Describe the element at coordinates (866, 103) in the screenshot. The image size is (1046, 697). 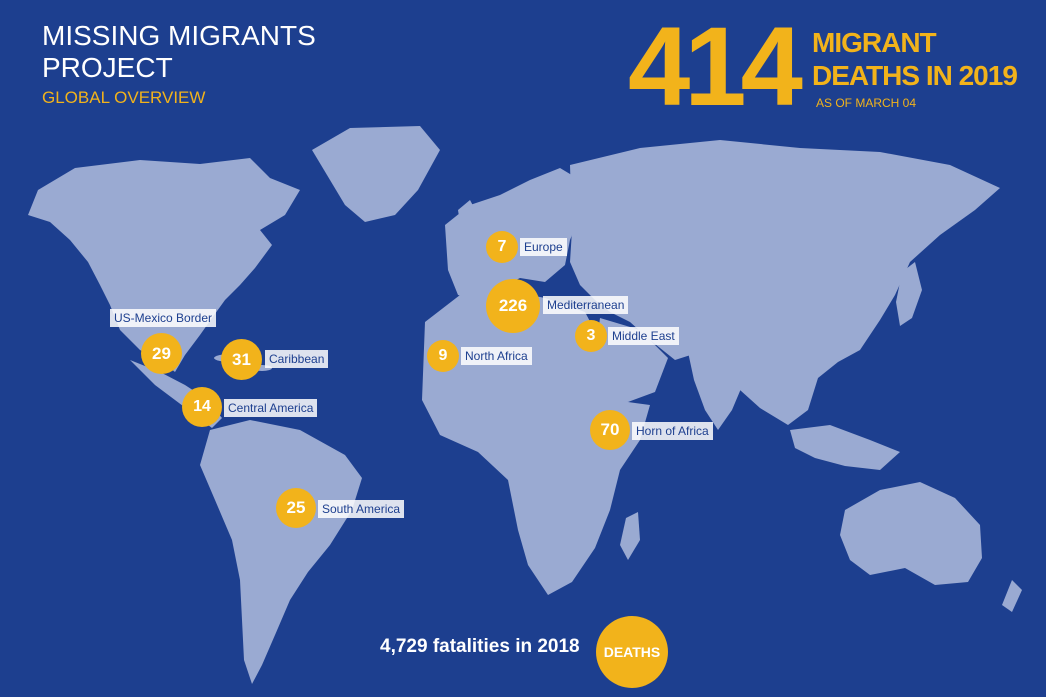
I see `as-of-date: AS OF MARCH 04` at that location.